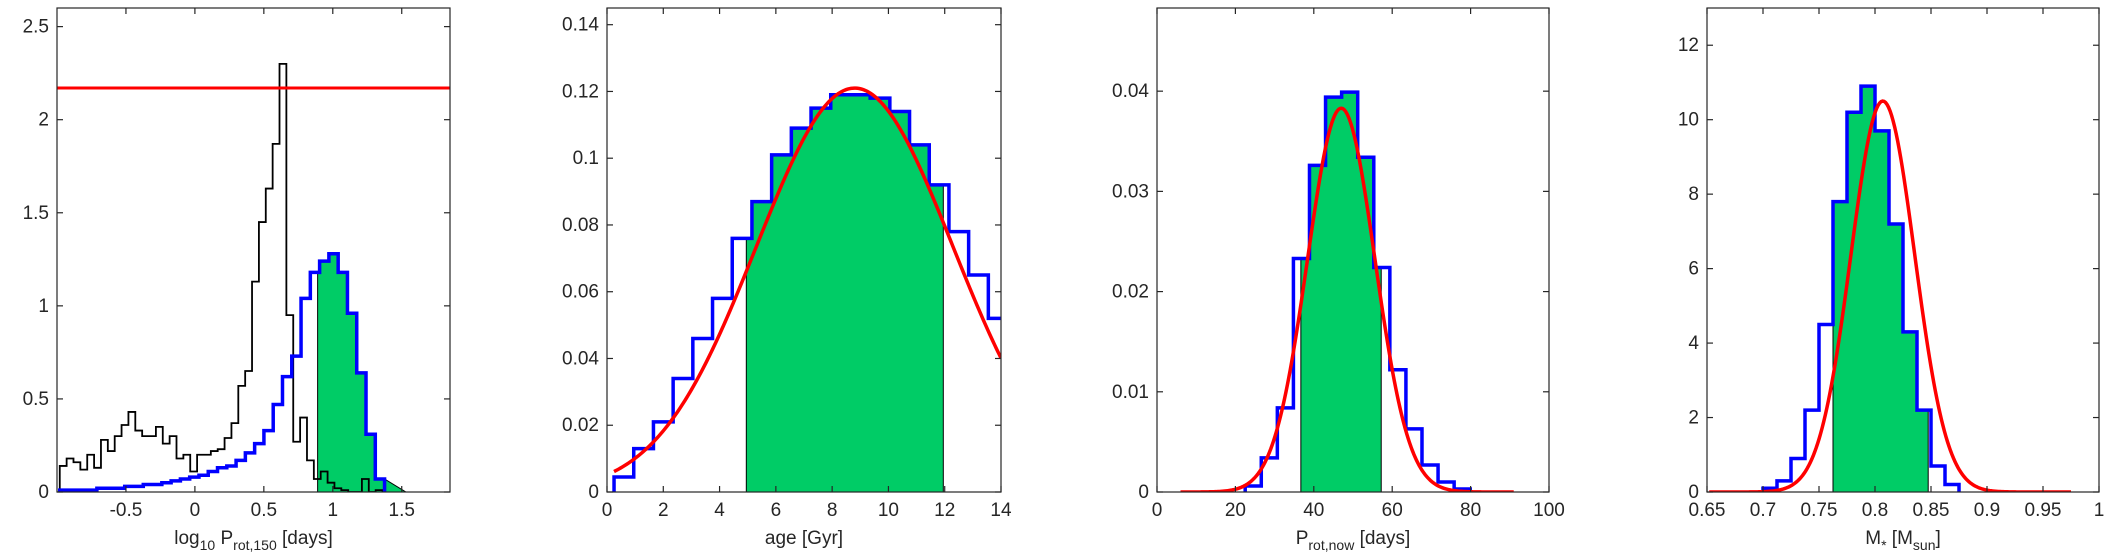 The image size is (2125, 560). I want to click on x-tick-label: -0.5, so click(126, 510).